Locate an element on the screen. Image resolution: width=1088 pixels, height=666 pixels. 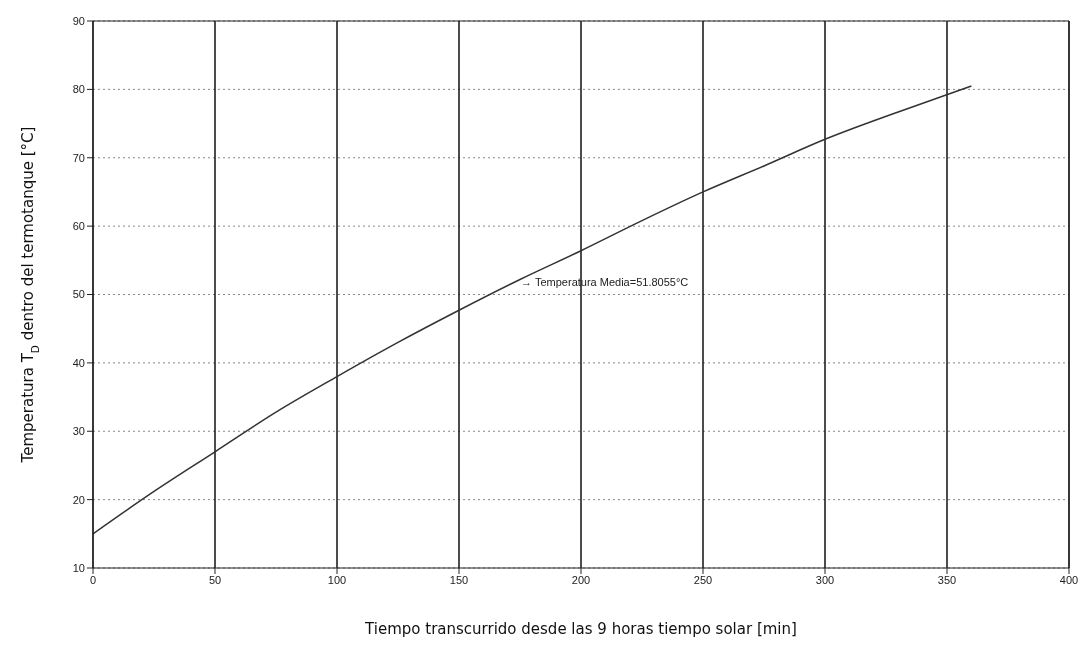
y-tick-label: 80 is located at coordinates (78, 89).